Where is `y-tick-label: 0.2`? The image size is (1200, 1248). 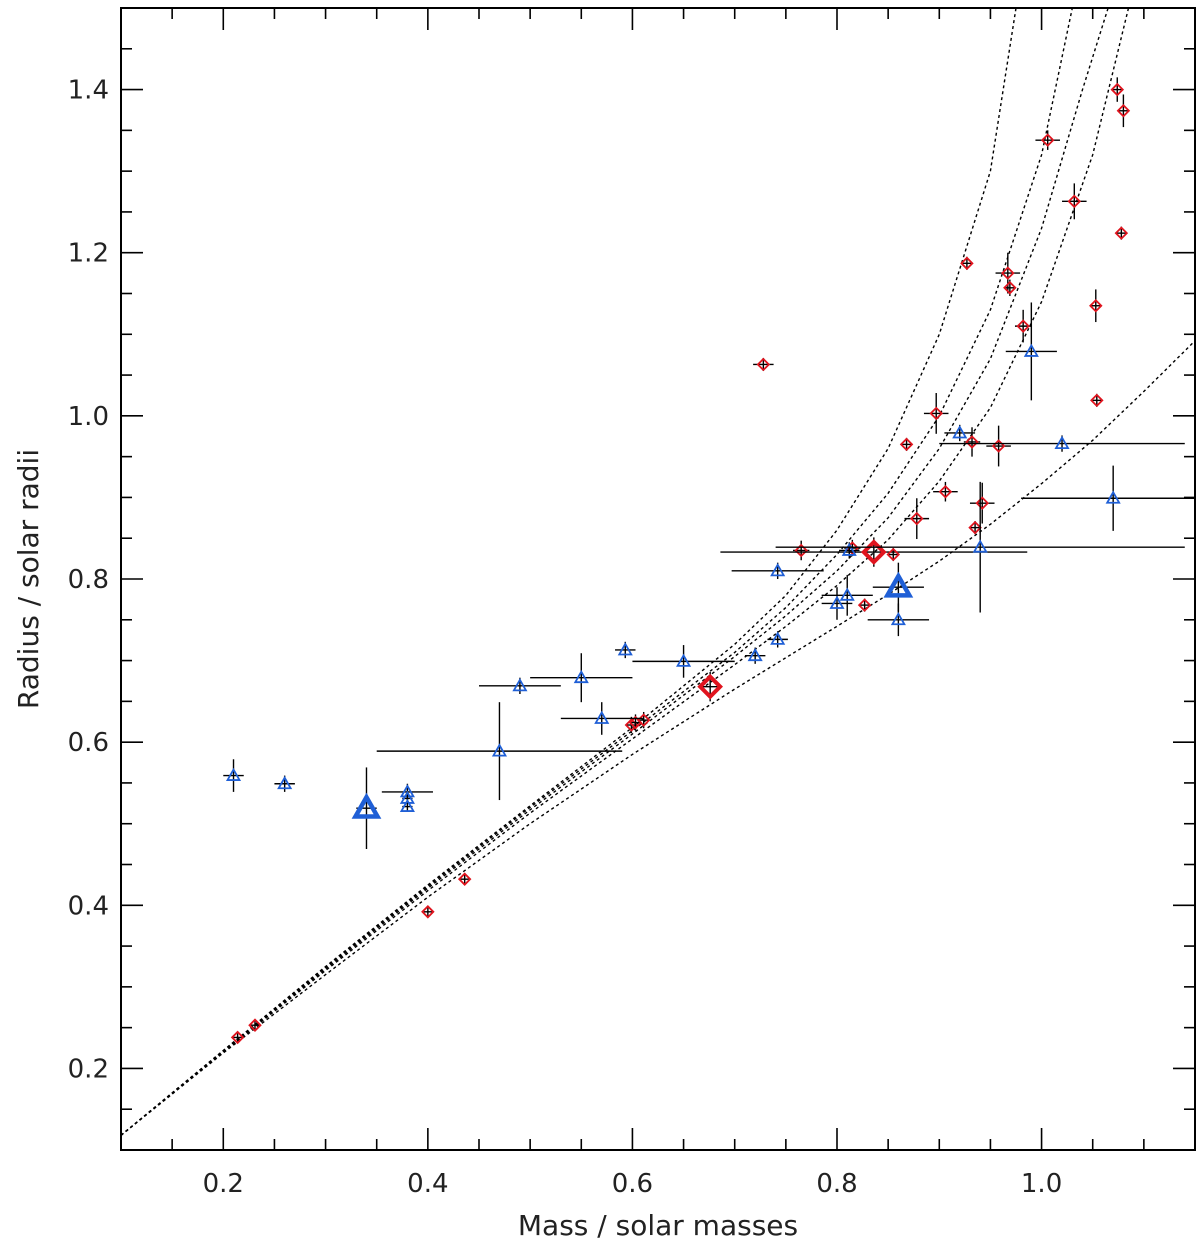 y-tick-label: 0.2 is located at coordinates (88, 1069).